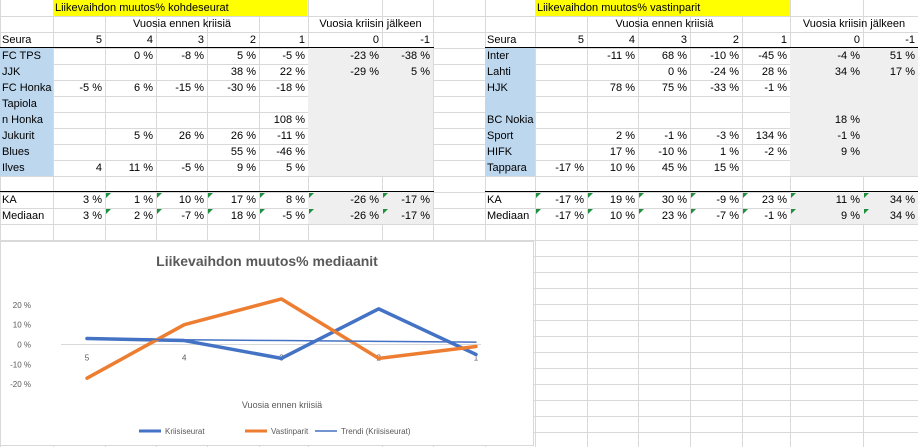 The image size is (918, 448). Describe the element at coordinates (766, 200) in the screenshot. I see `average-cell: 23 %` at that location.